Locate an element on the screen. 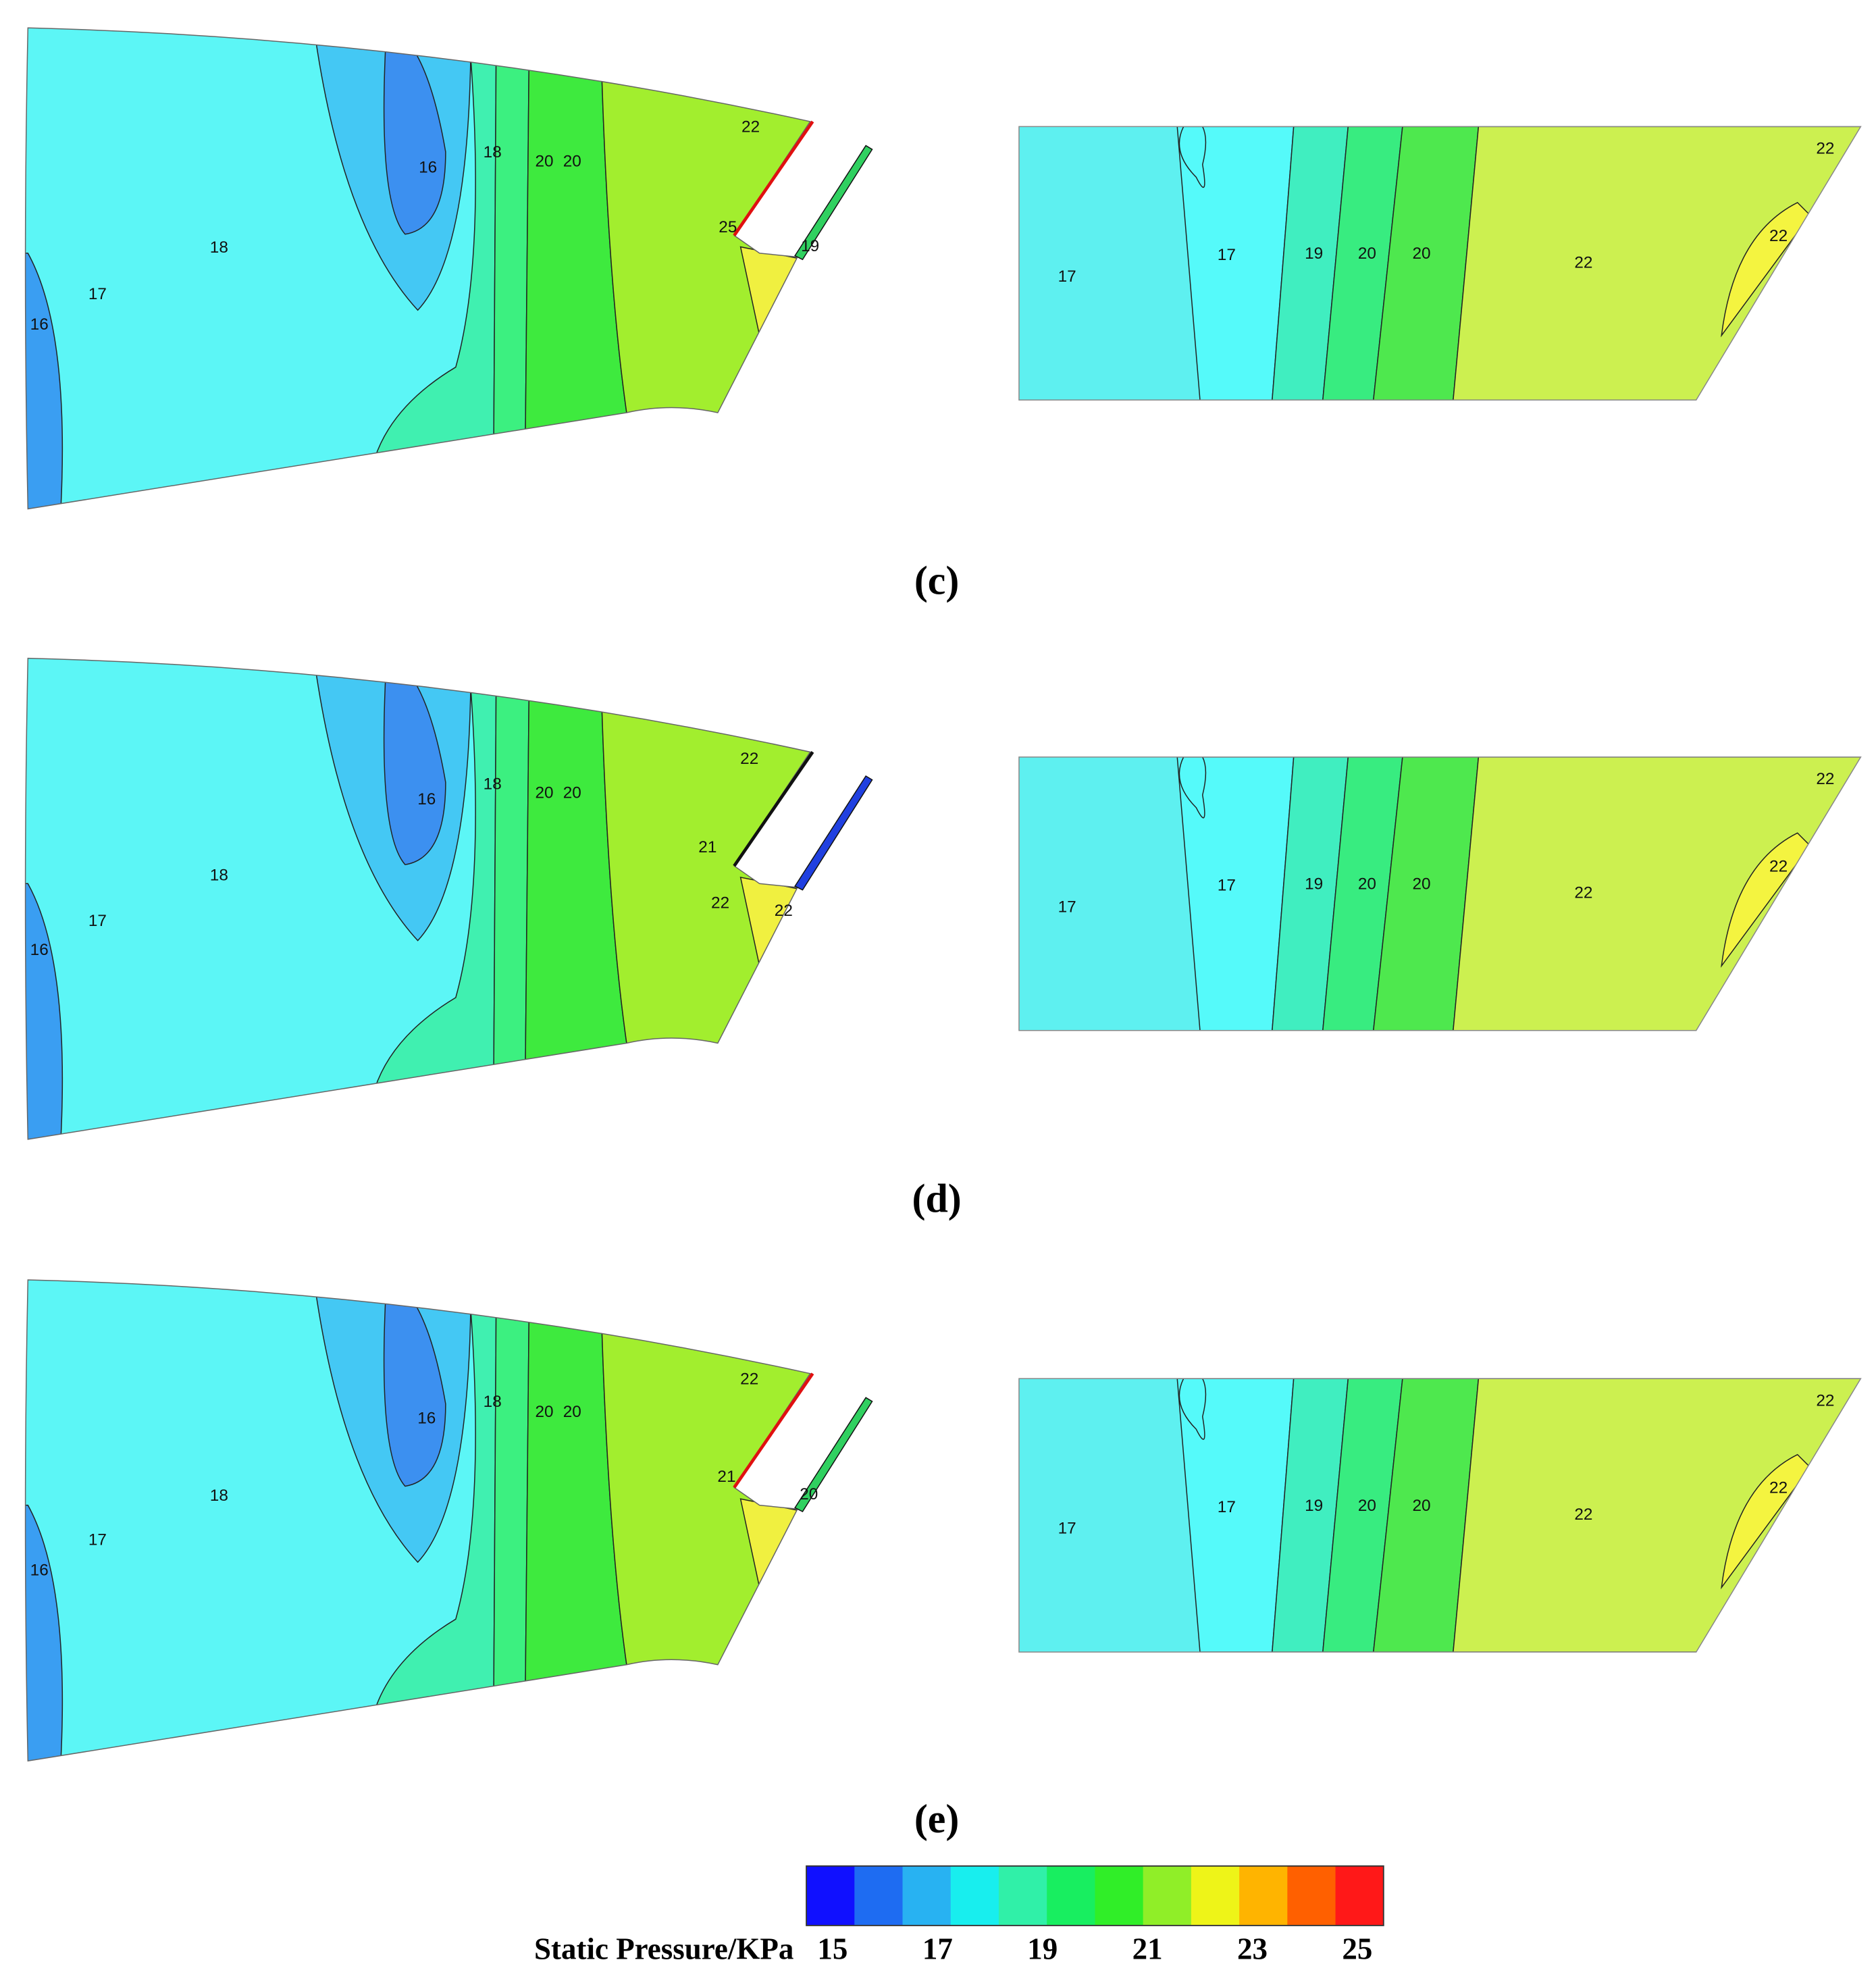 The width and height of the screenshot is (1876, 1985). colorbar-tick-label: 25 is located at coordinates (1357, 1949).